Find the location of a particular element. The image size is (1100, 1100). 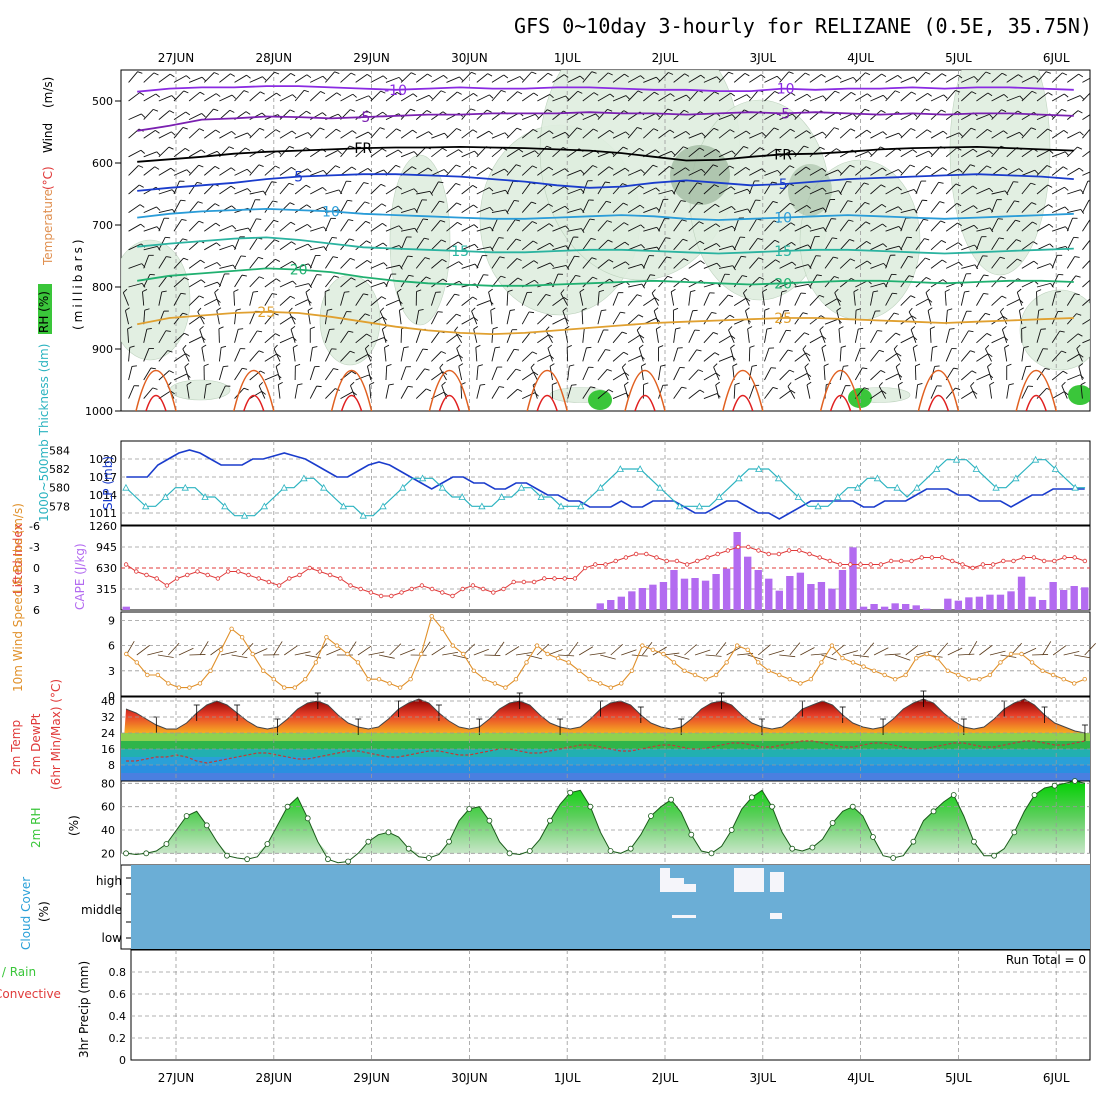

isotherm-label: 20 is located at coordinates (783, 284).